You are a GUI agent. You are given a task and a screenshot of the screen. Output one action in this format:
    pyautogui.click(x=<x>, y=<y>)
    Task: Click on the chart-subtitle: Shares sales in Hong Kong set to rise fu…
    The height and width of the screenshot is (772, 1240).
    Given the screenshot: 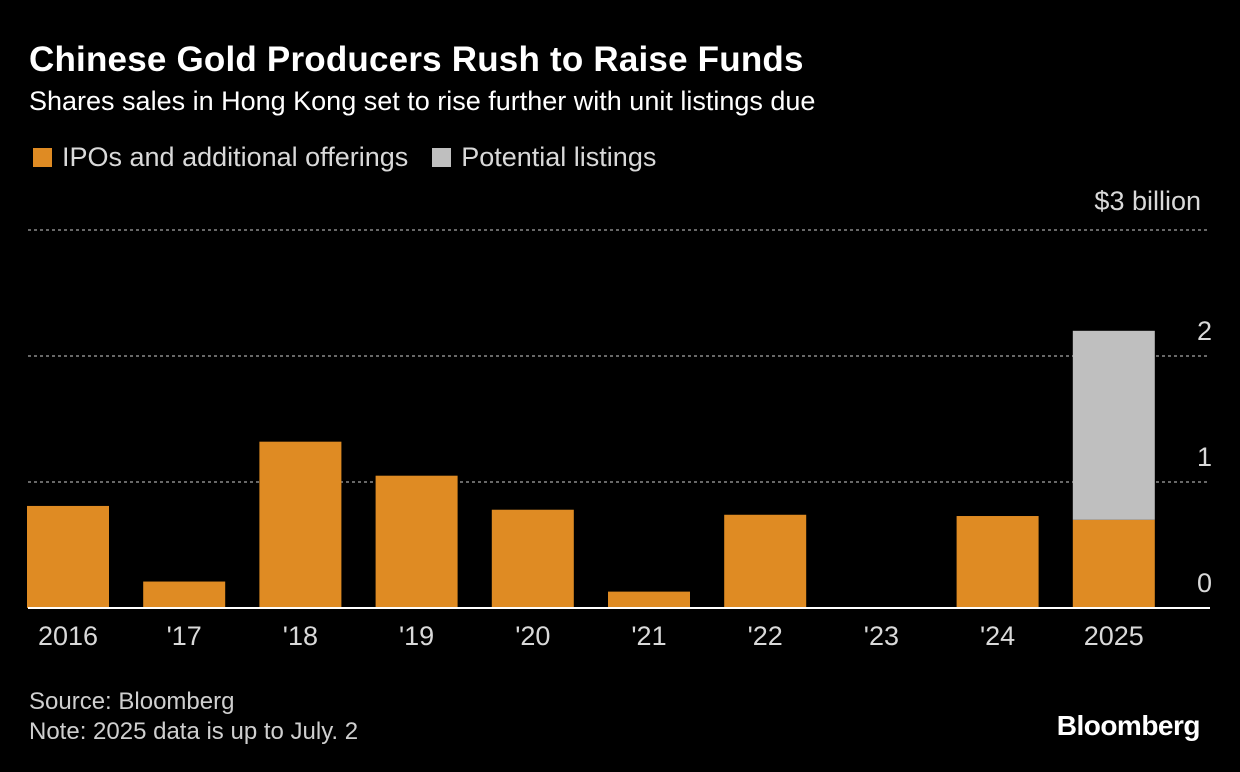 What is the action you would take?
    pyautogui.click(x=422, y=101)
    